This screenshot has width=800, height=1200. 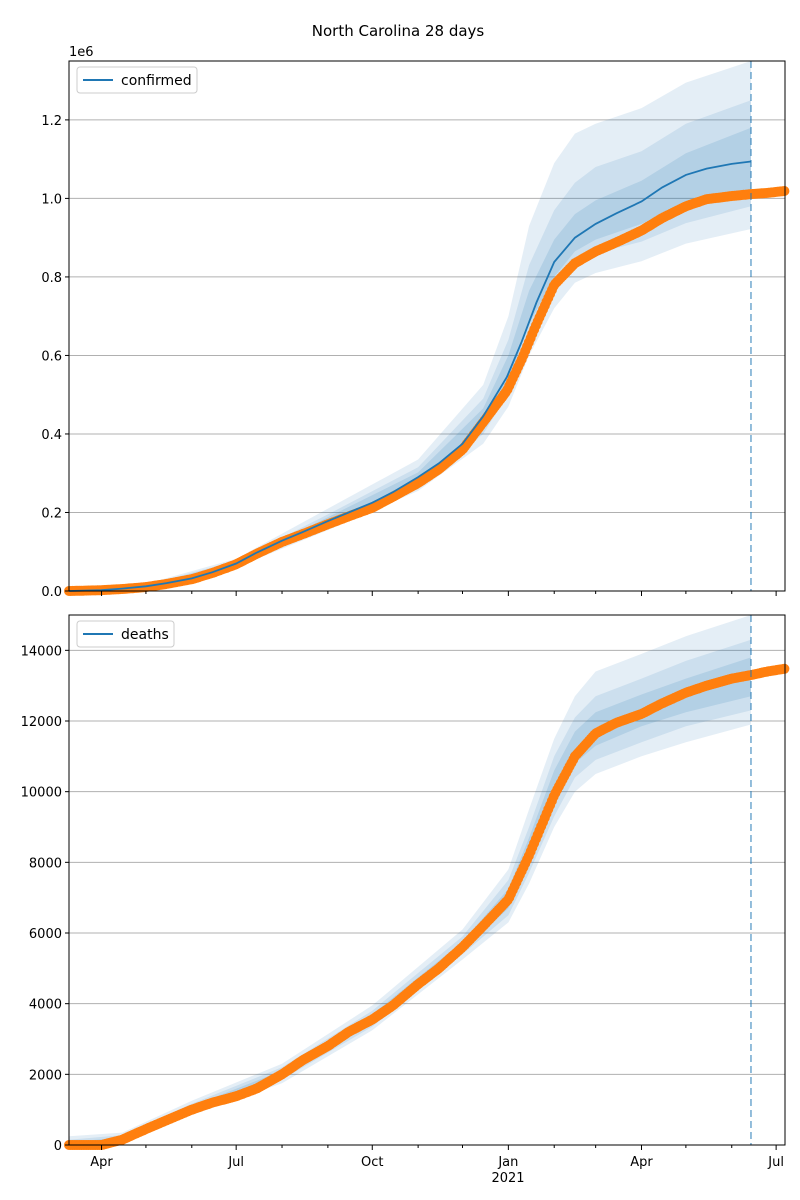 I want to click on legend-label: confirmed, so click(x=156, y=81).